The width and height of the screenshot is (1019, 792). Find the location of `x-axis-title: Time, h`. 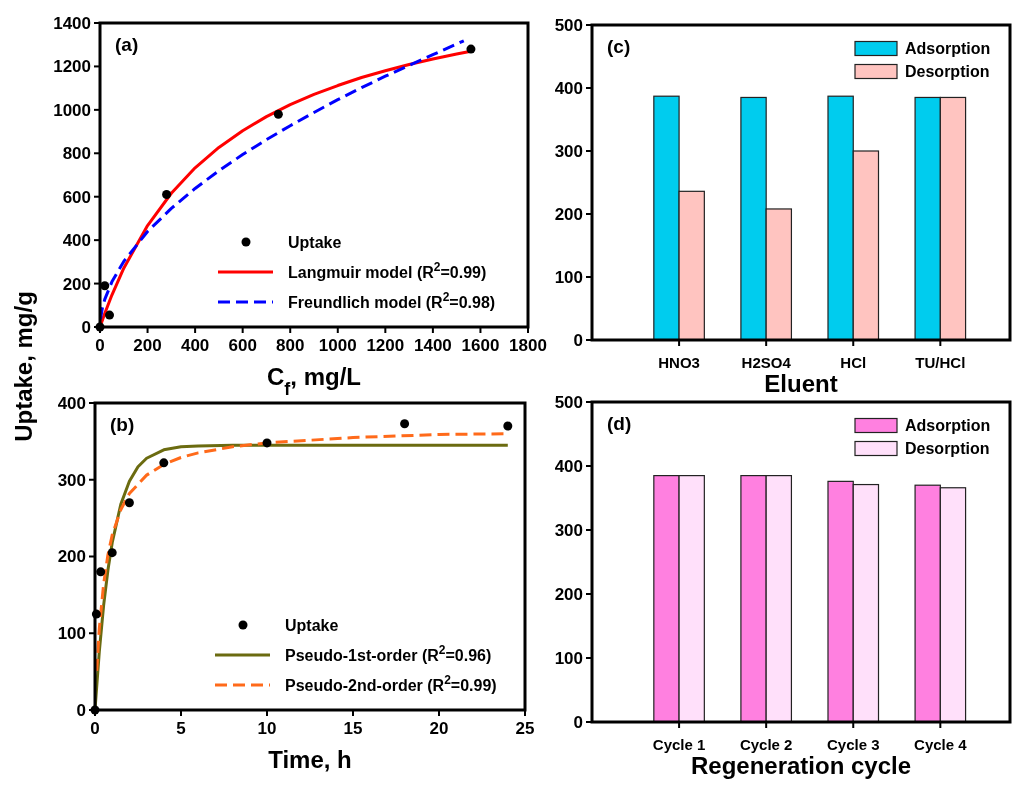

x-axis-title: Time, h is located at coordinates (310, 759).